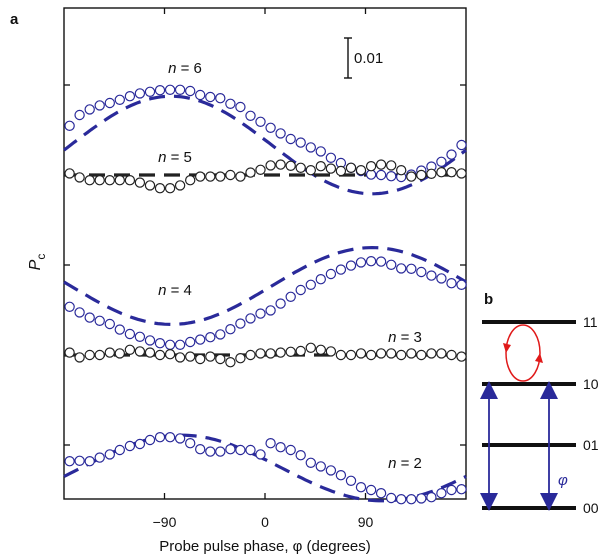 Image resolution: width=609 pixels, height=557 pixels. Describe the element at coordinates (539, 358) in the screenshot. I see `loop-arrow-right` at that location.